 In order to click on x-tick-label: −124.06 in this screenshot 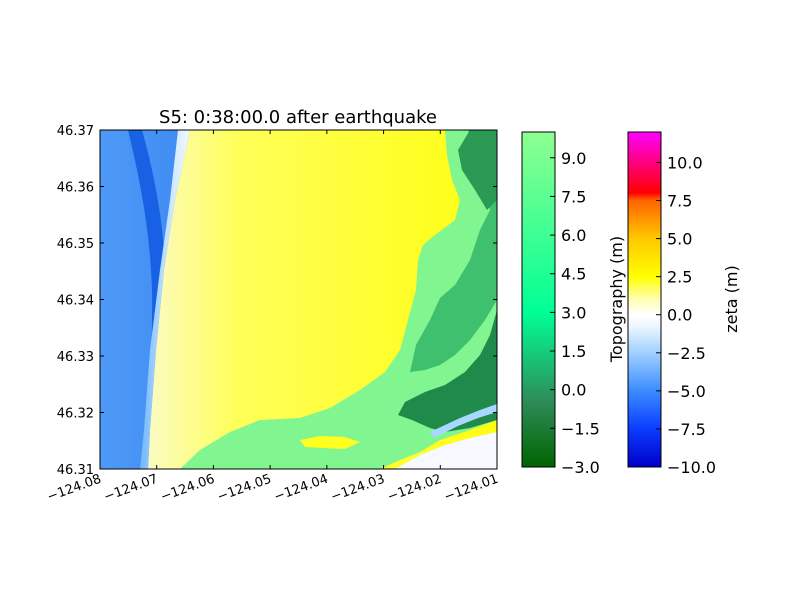, I will do `click(188, 488)`.